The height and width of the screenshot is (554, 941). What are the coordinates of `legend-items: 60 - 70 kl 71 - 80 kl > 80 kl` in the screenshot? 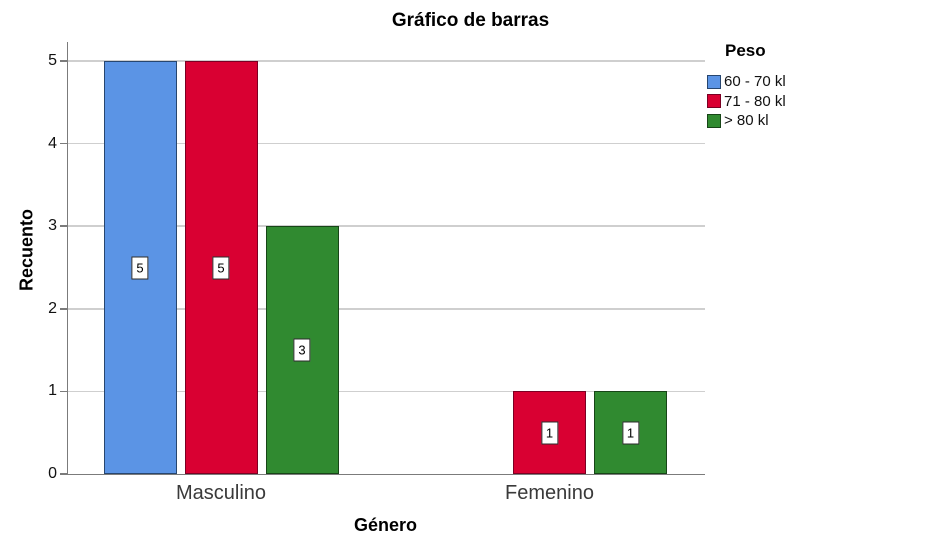 It's located at (746, 101).